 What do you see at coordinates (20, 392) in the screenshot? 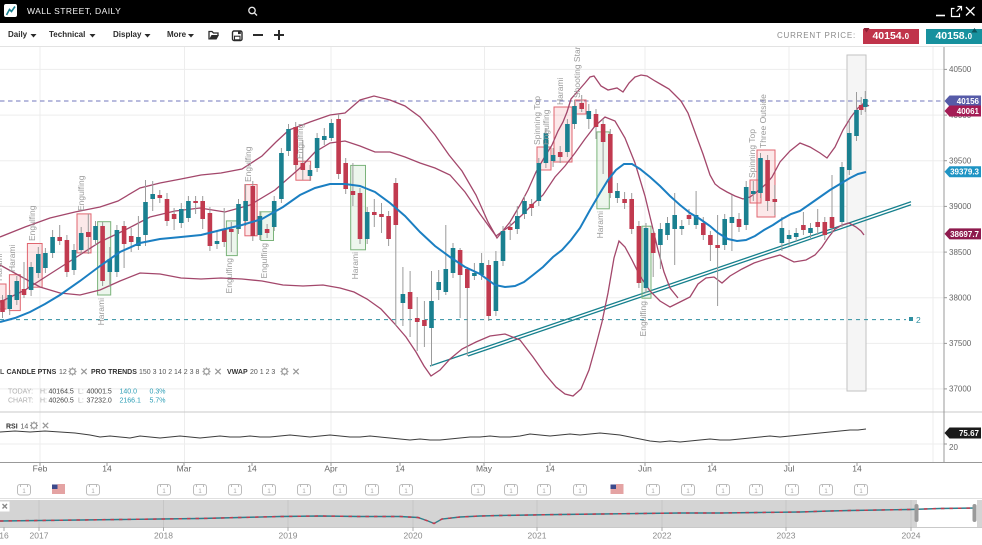
I see `svg-text: TODAY:` at bounding box center [20, 392].